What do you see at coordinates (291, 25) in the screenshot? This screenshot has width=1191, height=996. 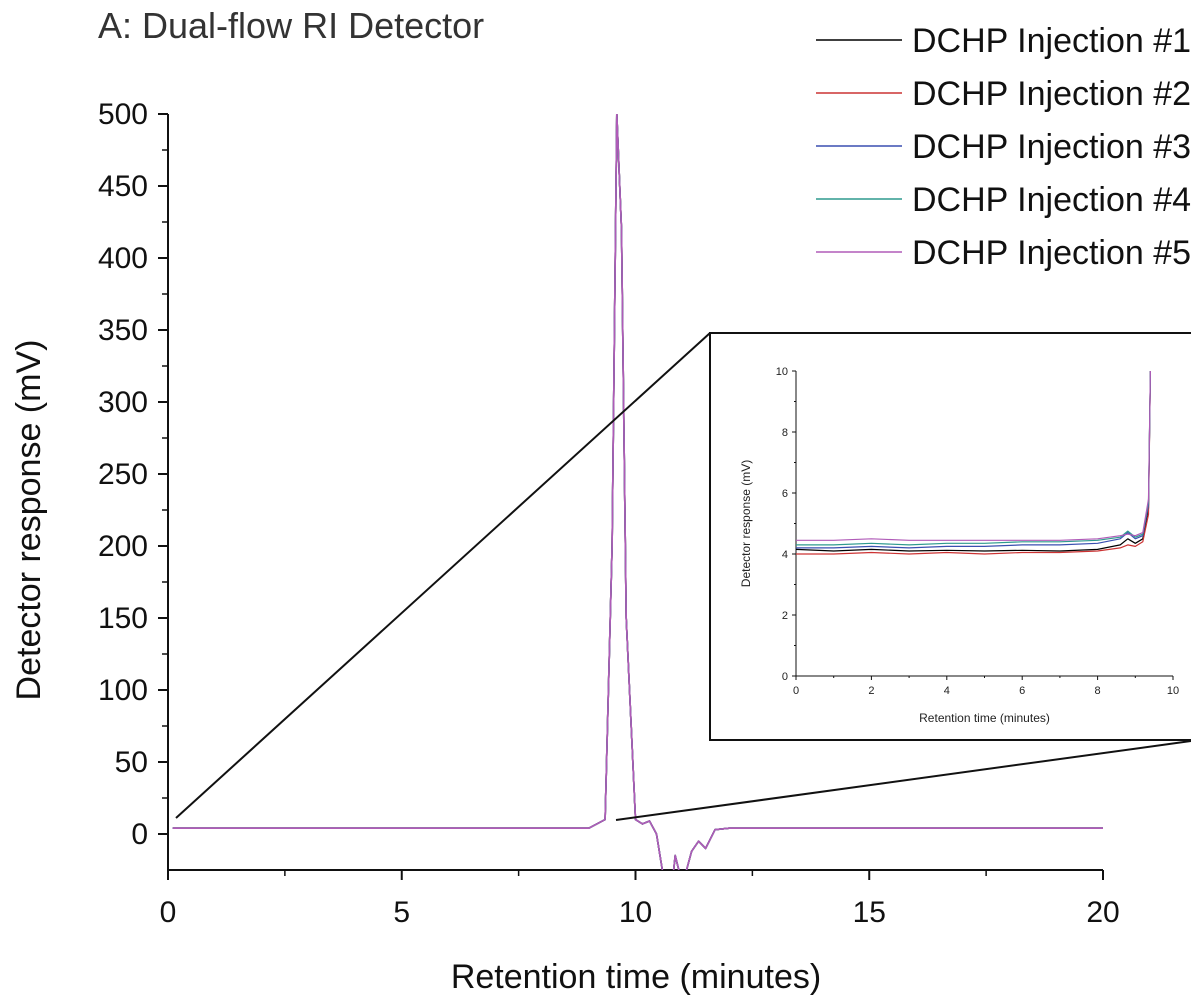 I see `chart-title: A: Dual-flow RI Detector` at bounding box center [291, 25].